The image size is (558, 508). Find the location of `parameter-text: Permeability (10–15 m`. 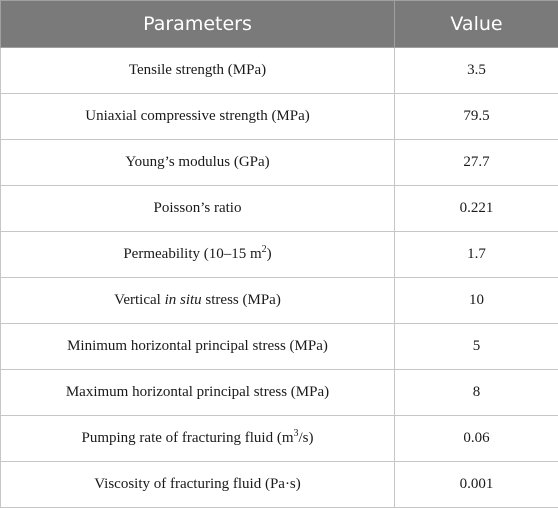

parameter-text: Permeability (10–15 m is located at coordinates (192, 254).